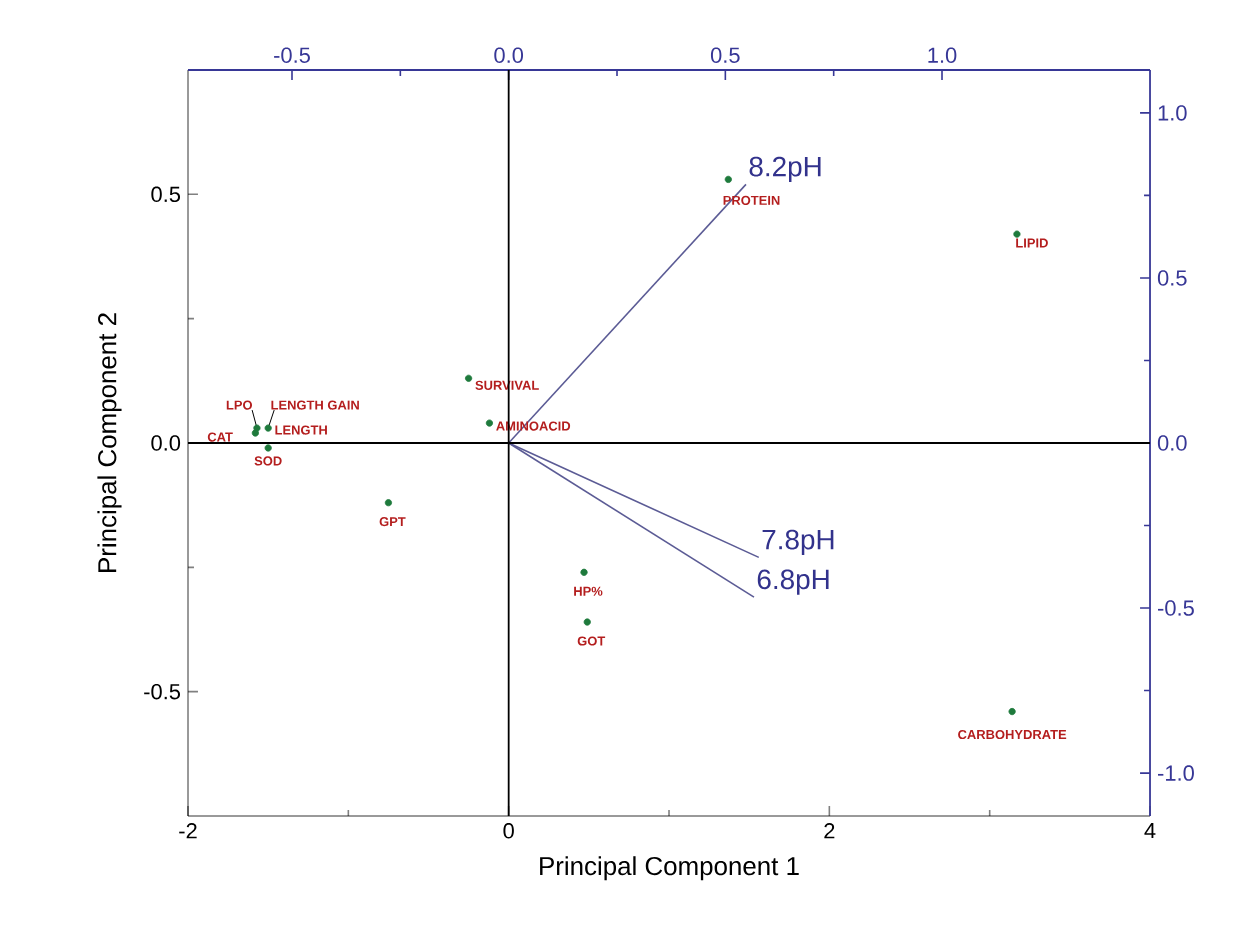 This screenshot has height=944, width=1234. I want to click on x2-tick-label: 0.5, so click(725, 55).